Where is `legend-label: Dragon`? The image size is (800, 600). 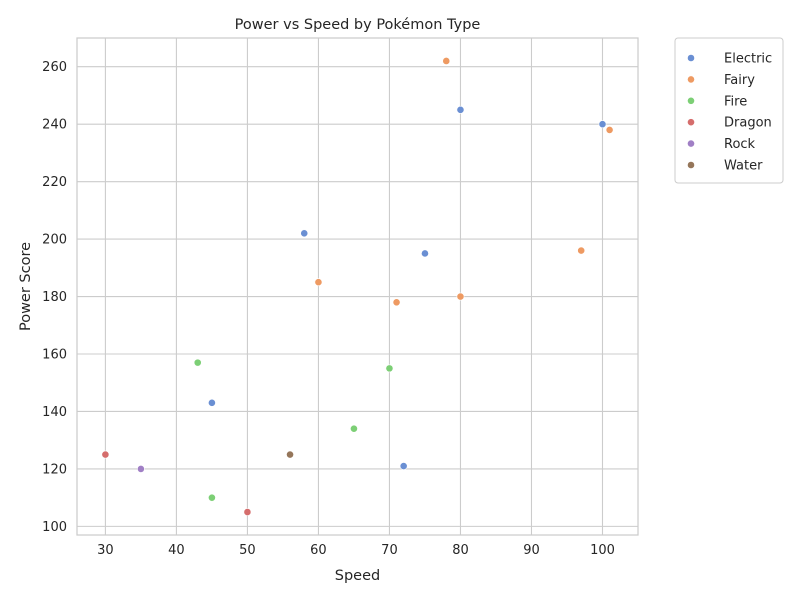 legend-label: Dragon is located at coordinates (748, 123).